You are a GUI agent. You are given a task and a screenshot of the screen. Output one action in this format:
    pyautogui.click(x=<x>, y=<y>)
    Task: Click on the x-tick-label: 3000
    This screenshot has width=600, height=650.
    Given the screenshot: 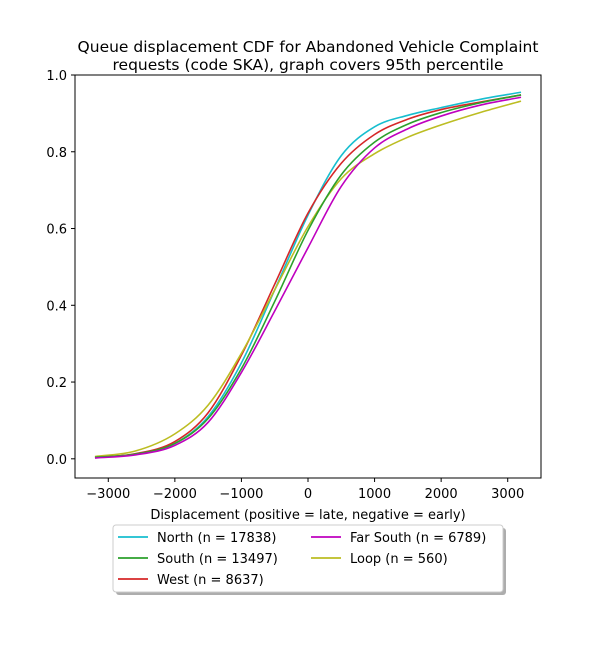 What is the action you would take?
    pyautogui.click(x=507, y=494)
    